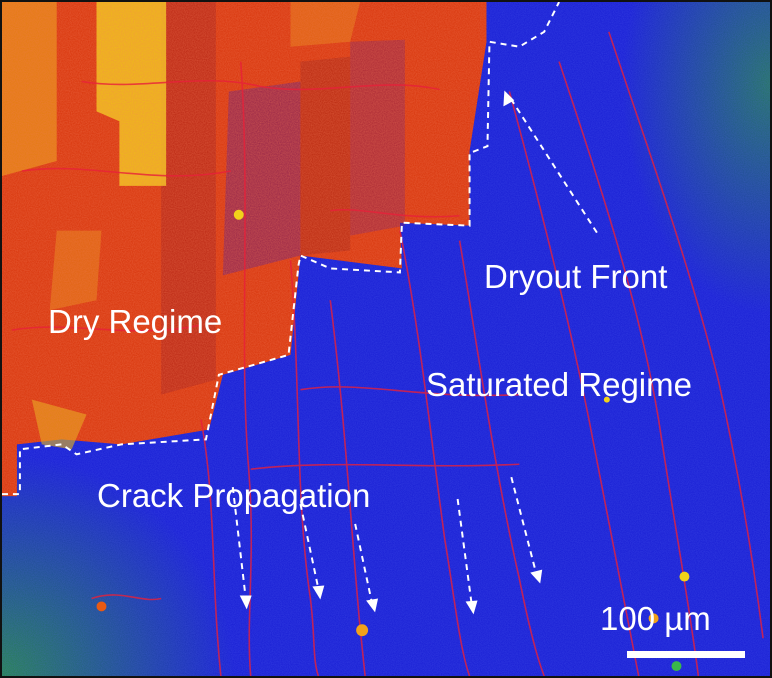 Image resolution: width=772 pixels, height=678 pixels. I want to click on scale-bar-label: 100 µm, so click(655, 618).